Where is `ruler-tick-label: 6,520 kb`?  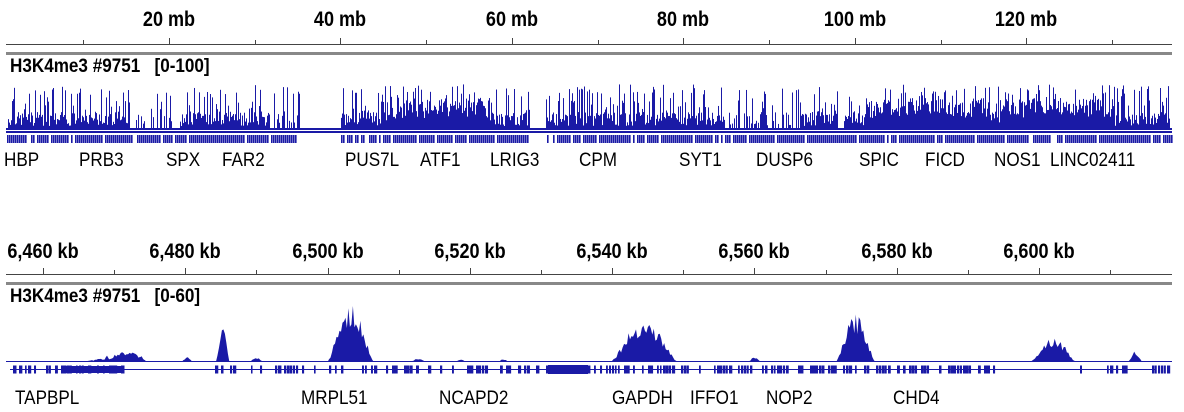
ruler-tick-label: 6,520 kb is located at coordinates (470, 251).